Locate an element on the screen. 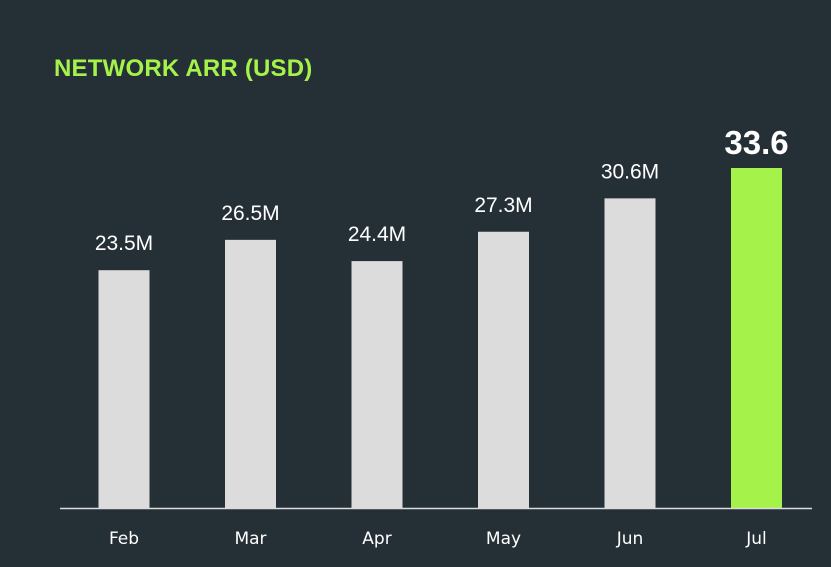 This screenshot has height=567, width=831. value-label-mar: 26.5M is located at coordinates (250, 213).